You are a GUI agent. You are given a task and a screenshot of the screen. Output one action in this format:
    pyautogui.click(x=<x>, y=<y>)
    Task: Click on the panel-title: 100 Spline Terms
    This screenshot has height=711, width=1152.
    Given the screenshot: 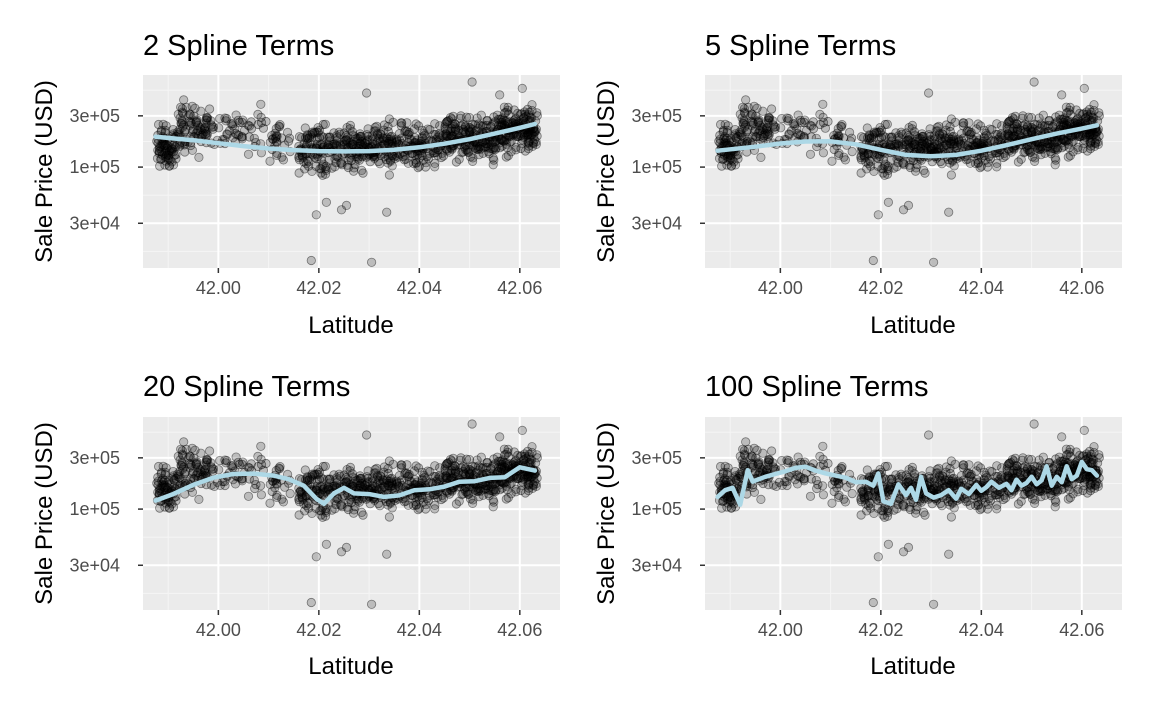 What is the action you would take?
    pyautogui.click(x=817, y=387)
    